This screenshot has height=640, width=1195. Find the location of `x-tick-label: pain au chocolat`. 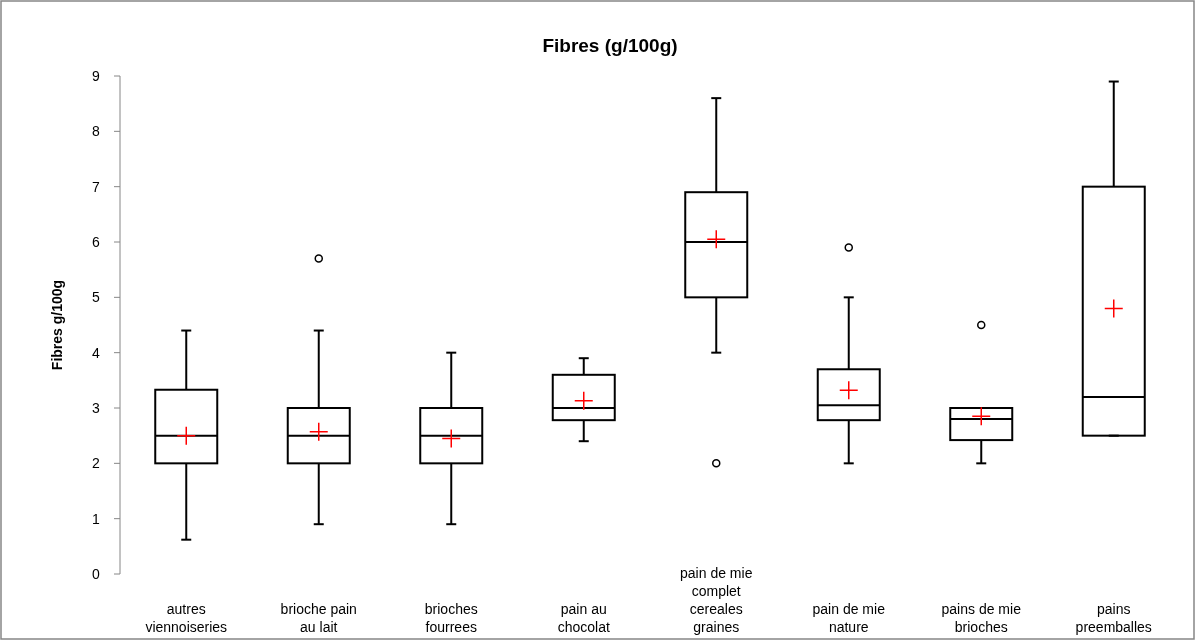

x-tick-label: pain au chocolat is located at coordinates (583, 618).